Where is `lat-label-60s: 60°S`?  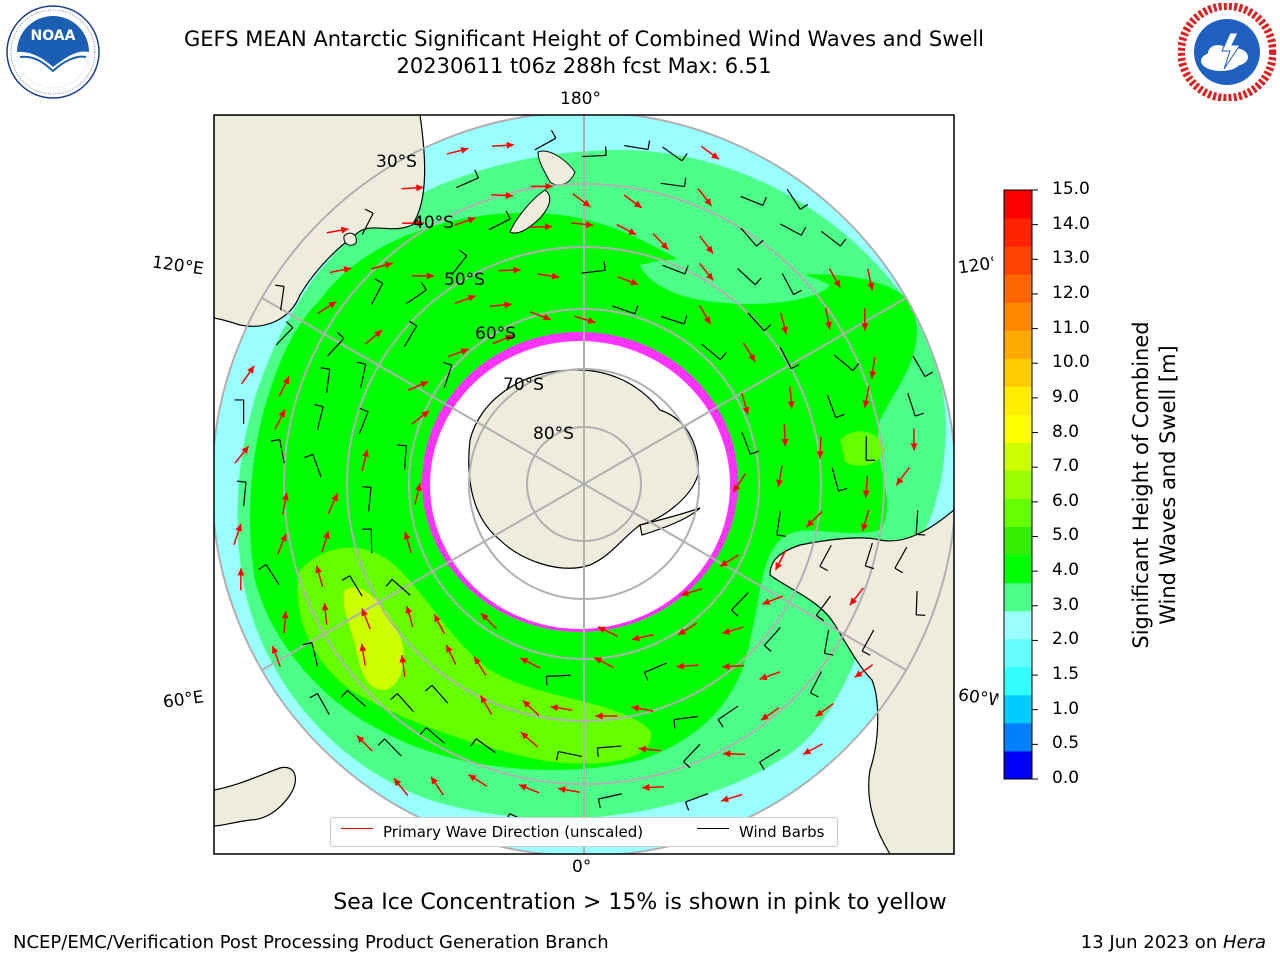
lat-label-60s: 60°S is located at coordinates (495, 334).